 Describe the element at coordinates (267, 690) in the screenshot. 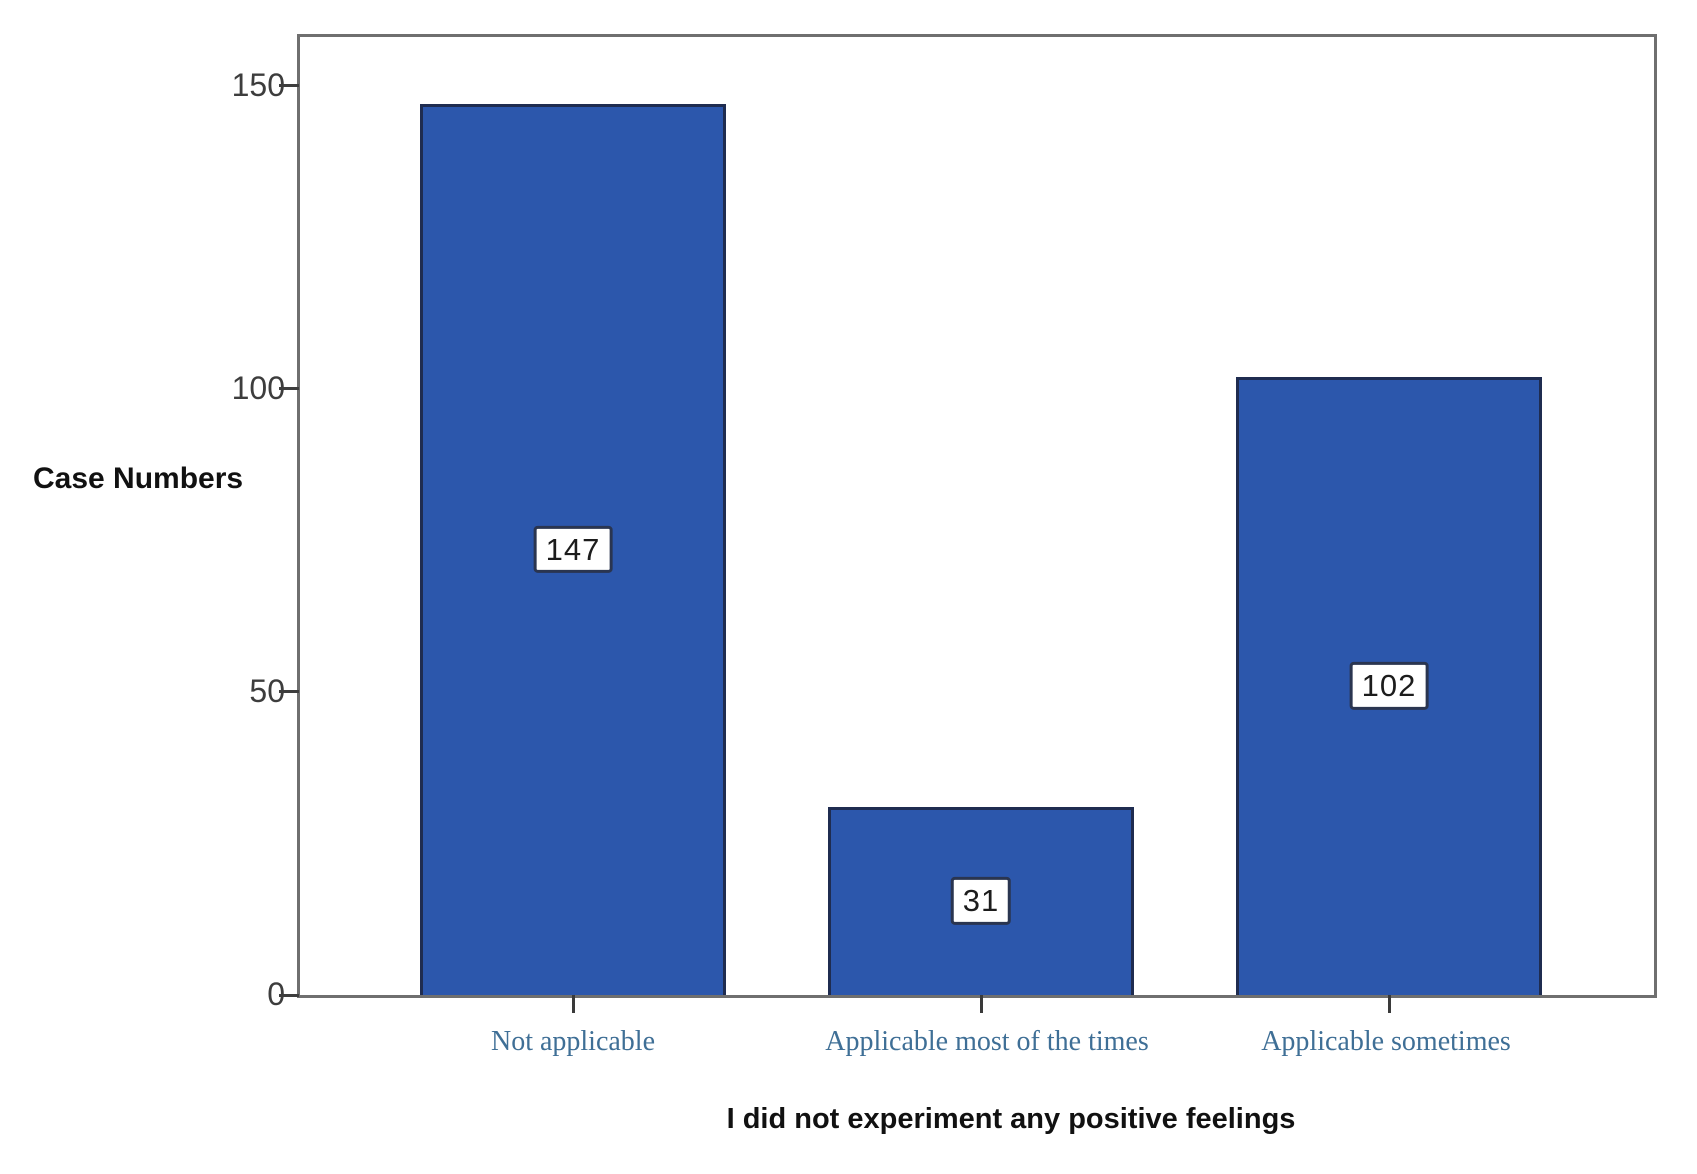

I see `y-tick-label: 50` at that location.